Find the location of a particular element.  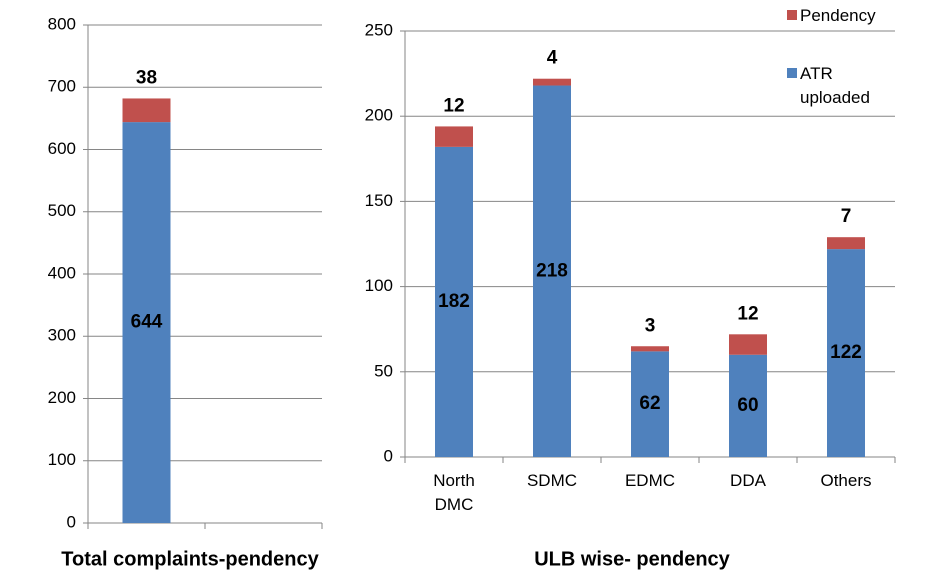

y-tick-label: 300 is located at coordinates (62, 335).